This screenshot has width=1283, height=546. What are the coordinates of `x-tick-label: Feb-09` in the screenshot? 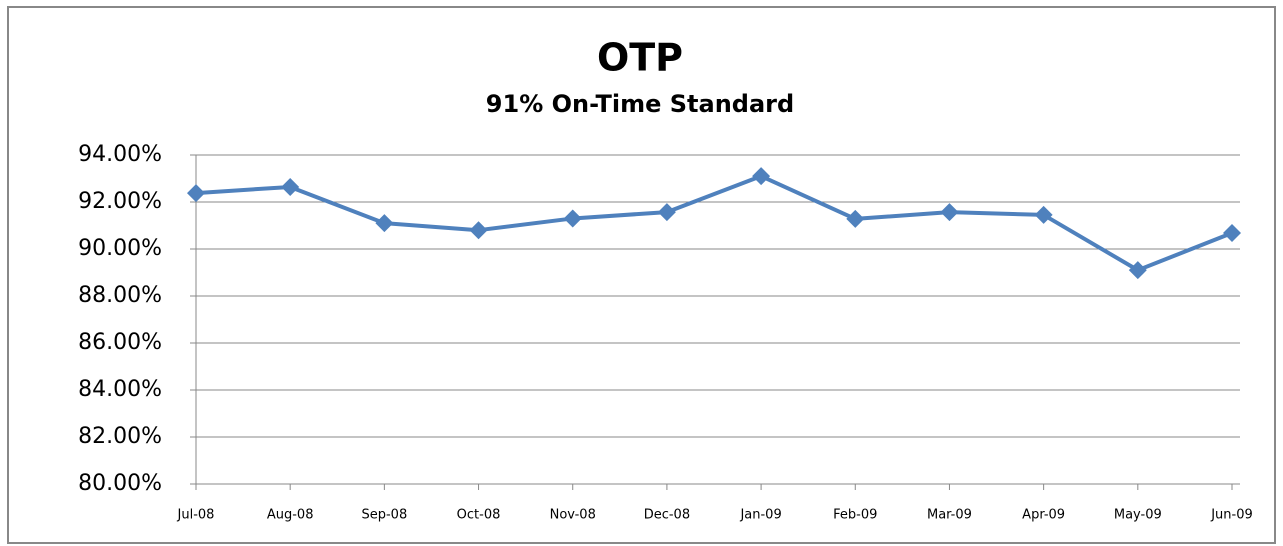 It's located at (855, 515).